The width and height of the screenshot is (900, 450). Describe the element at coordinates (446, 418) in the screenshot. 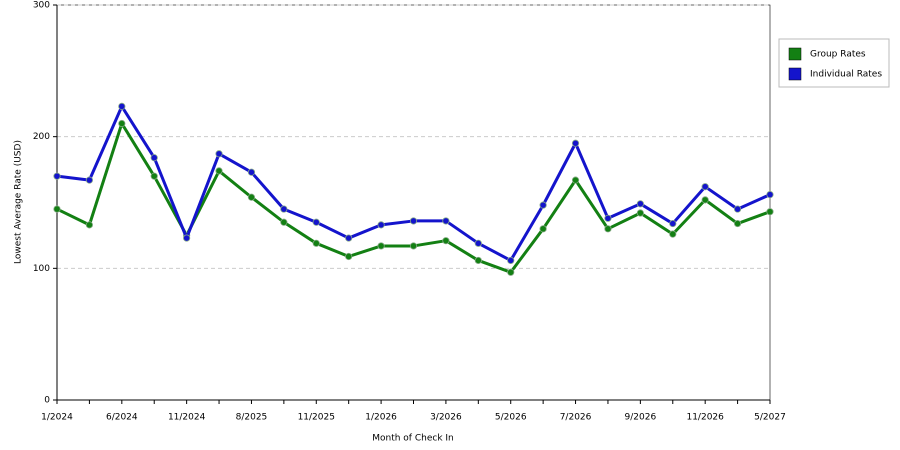

I see `x-tick-label: 3/2026` at that location.